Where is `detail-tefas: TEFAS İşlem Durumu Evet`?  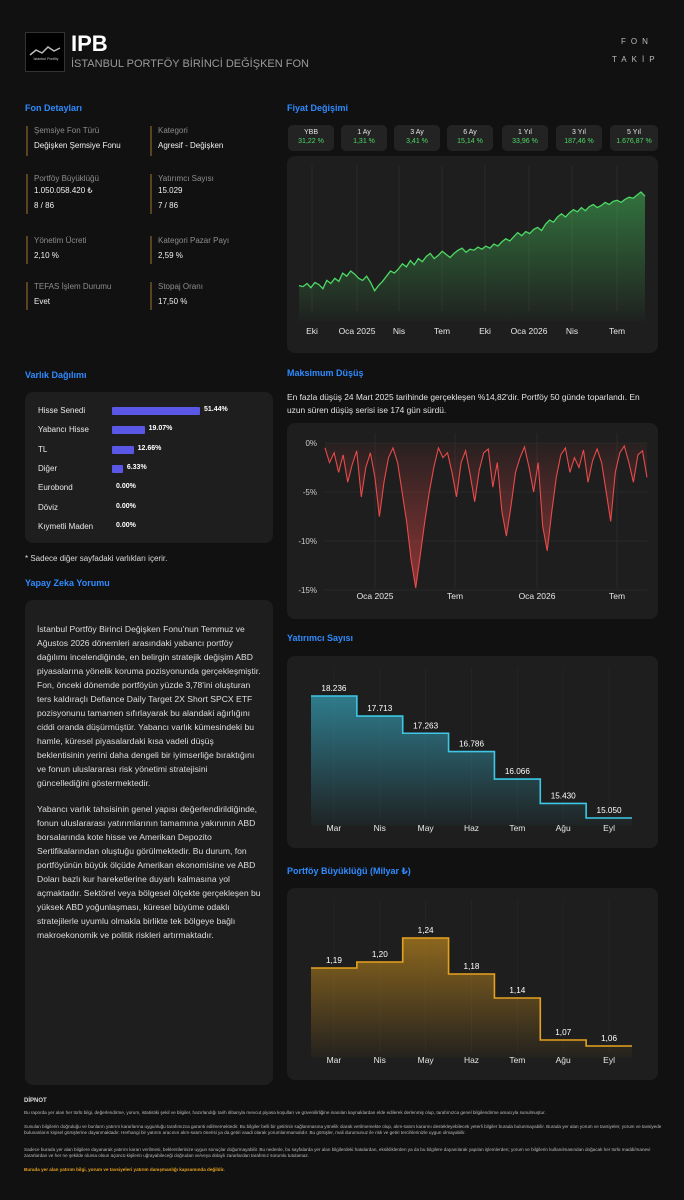 detail-tefas: TEFAS İşlem Durumu Evet is located at coordinates (68, 296).